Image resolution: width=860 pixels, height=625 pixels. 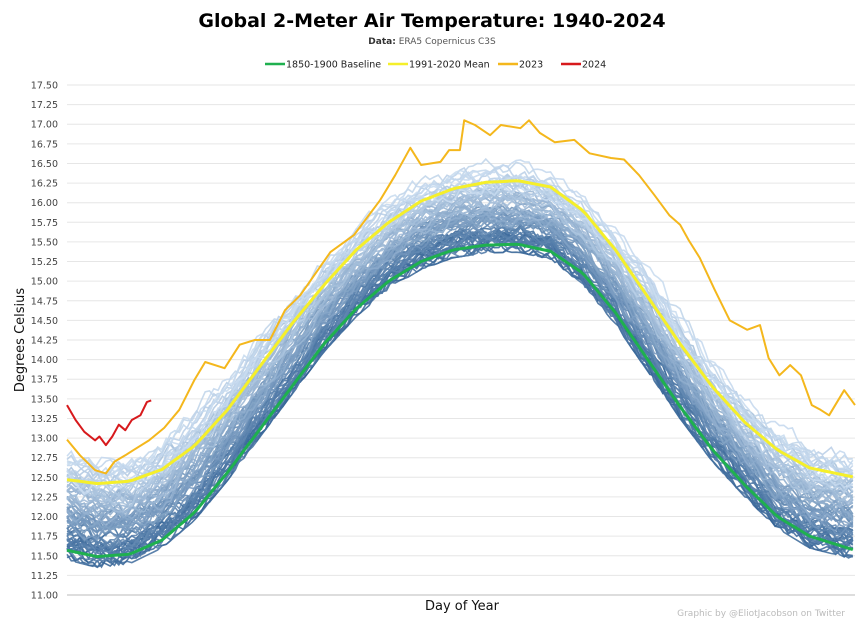 What do you see at coordinates (44, 242) in the screenshot?
I see `y-tick-label: 15.50` at bounding box center [44, 242].